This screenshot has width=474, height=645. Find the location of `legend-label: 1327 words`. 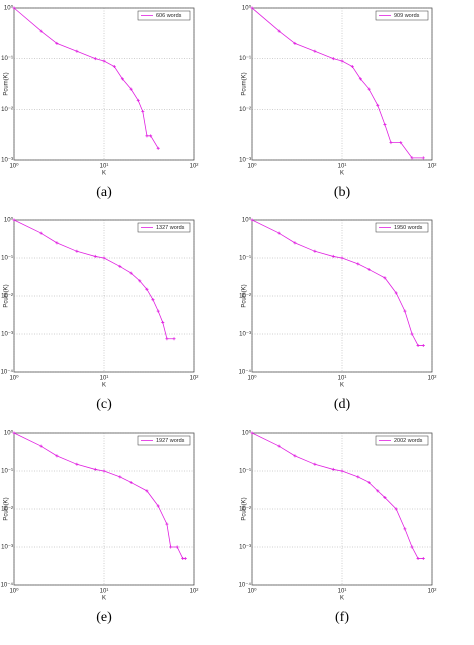

legend-label: 1327 words is located at coordinates (170, 228).